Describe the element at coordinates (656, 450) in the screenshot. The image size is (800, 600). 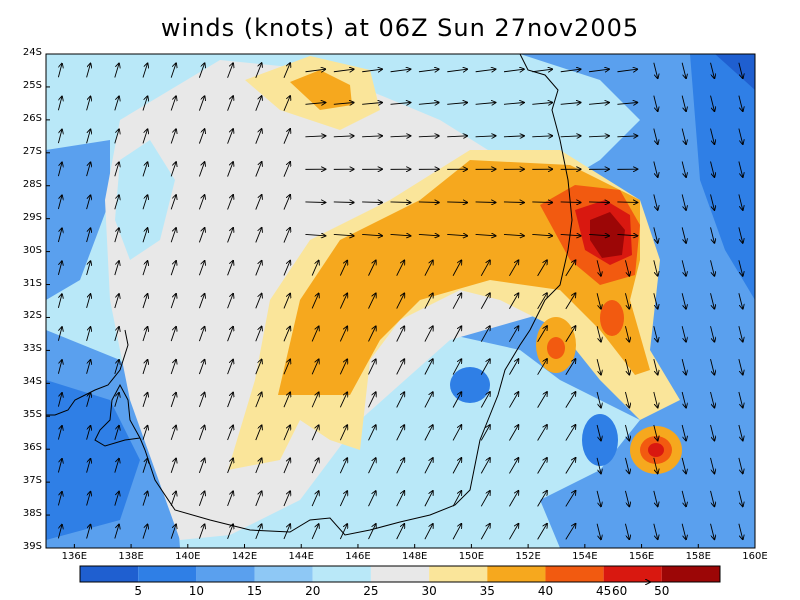
I see `wind-blob-36s-core` at that location.